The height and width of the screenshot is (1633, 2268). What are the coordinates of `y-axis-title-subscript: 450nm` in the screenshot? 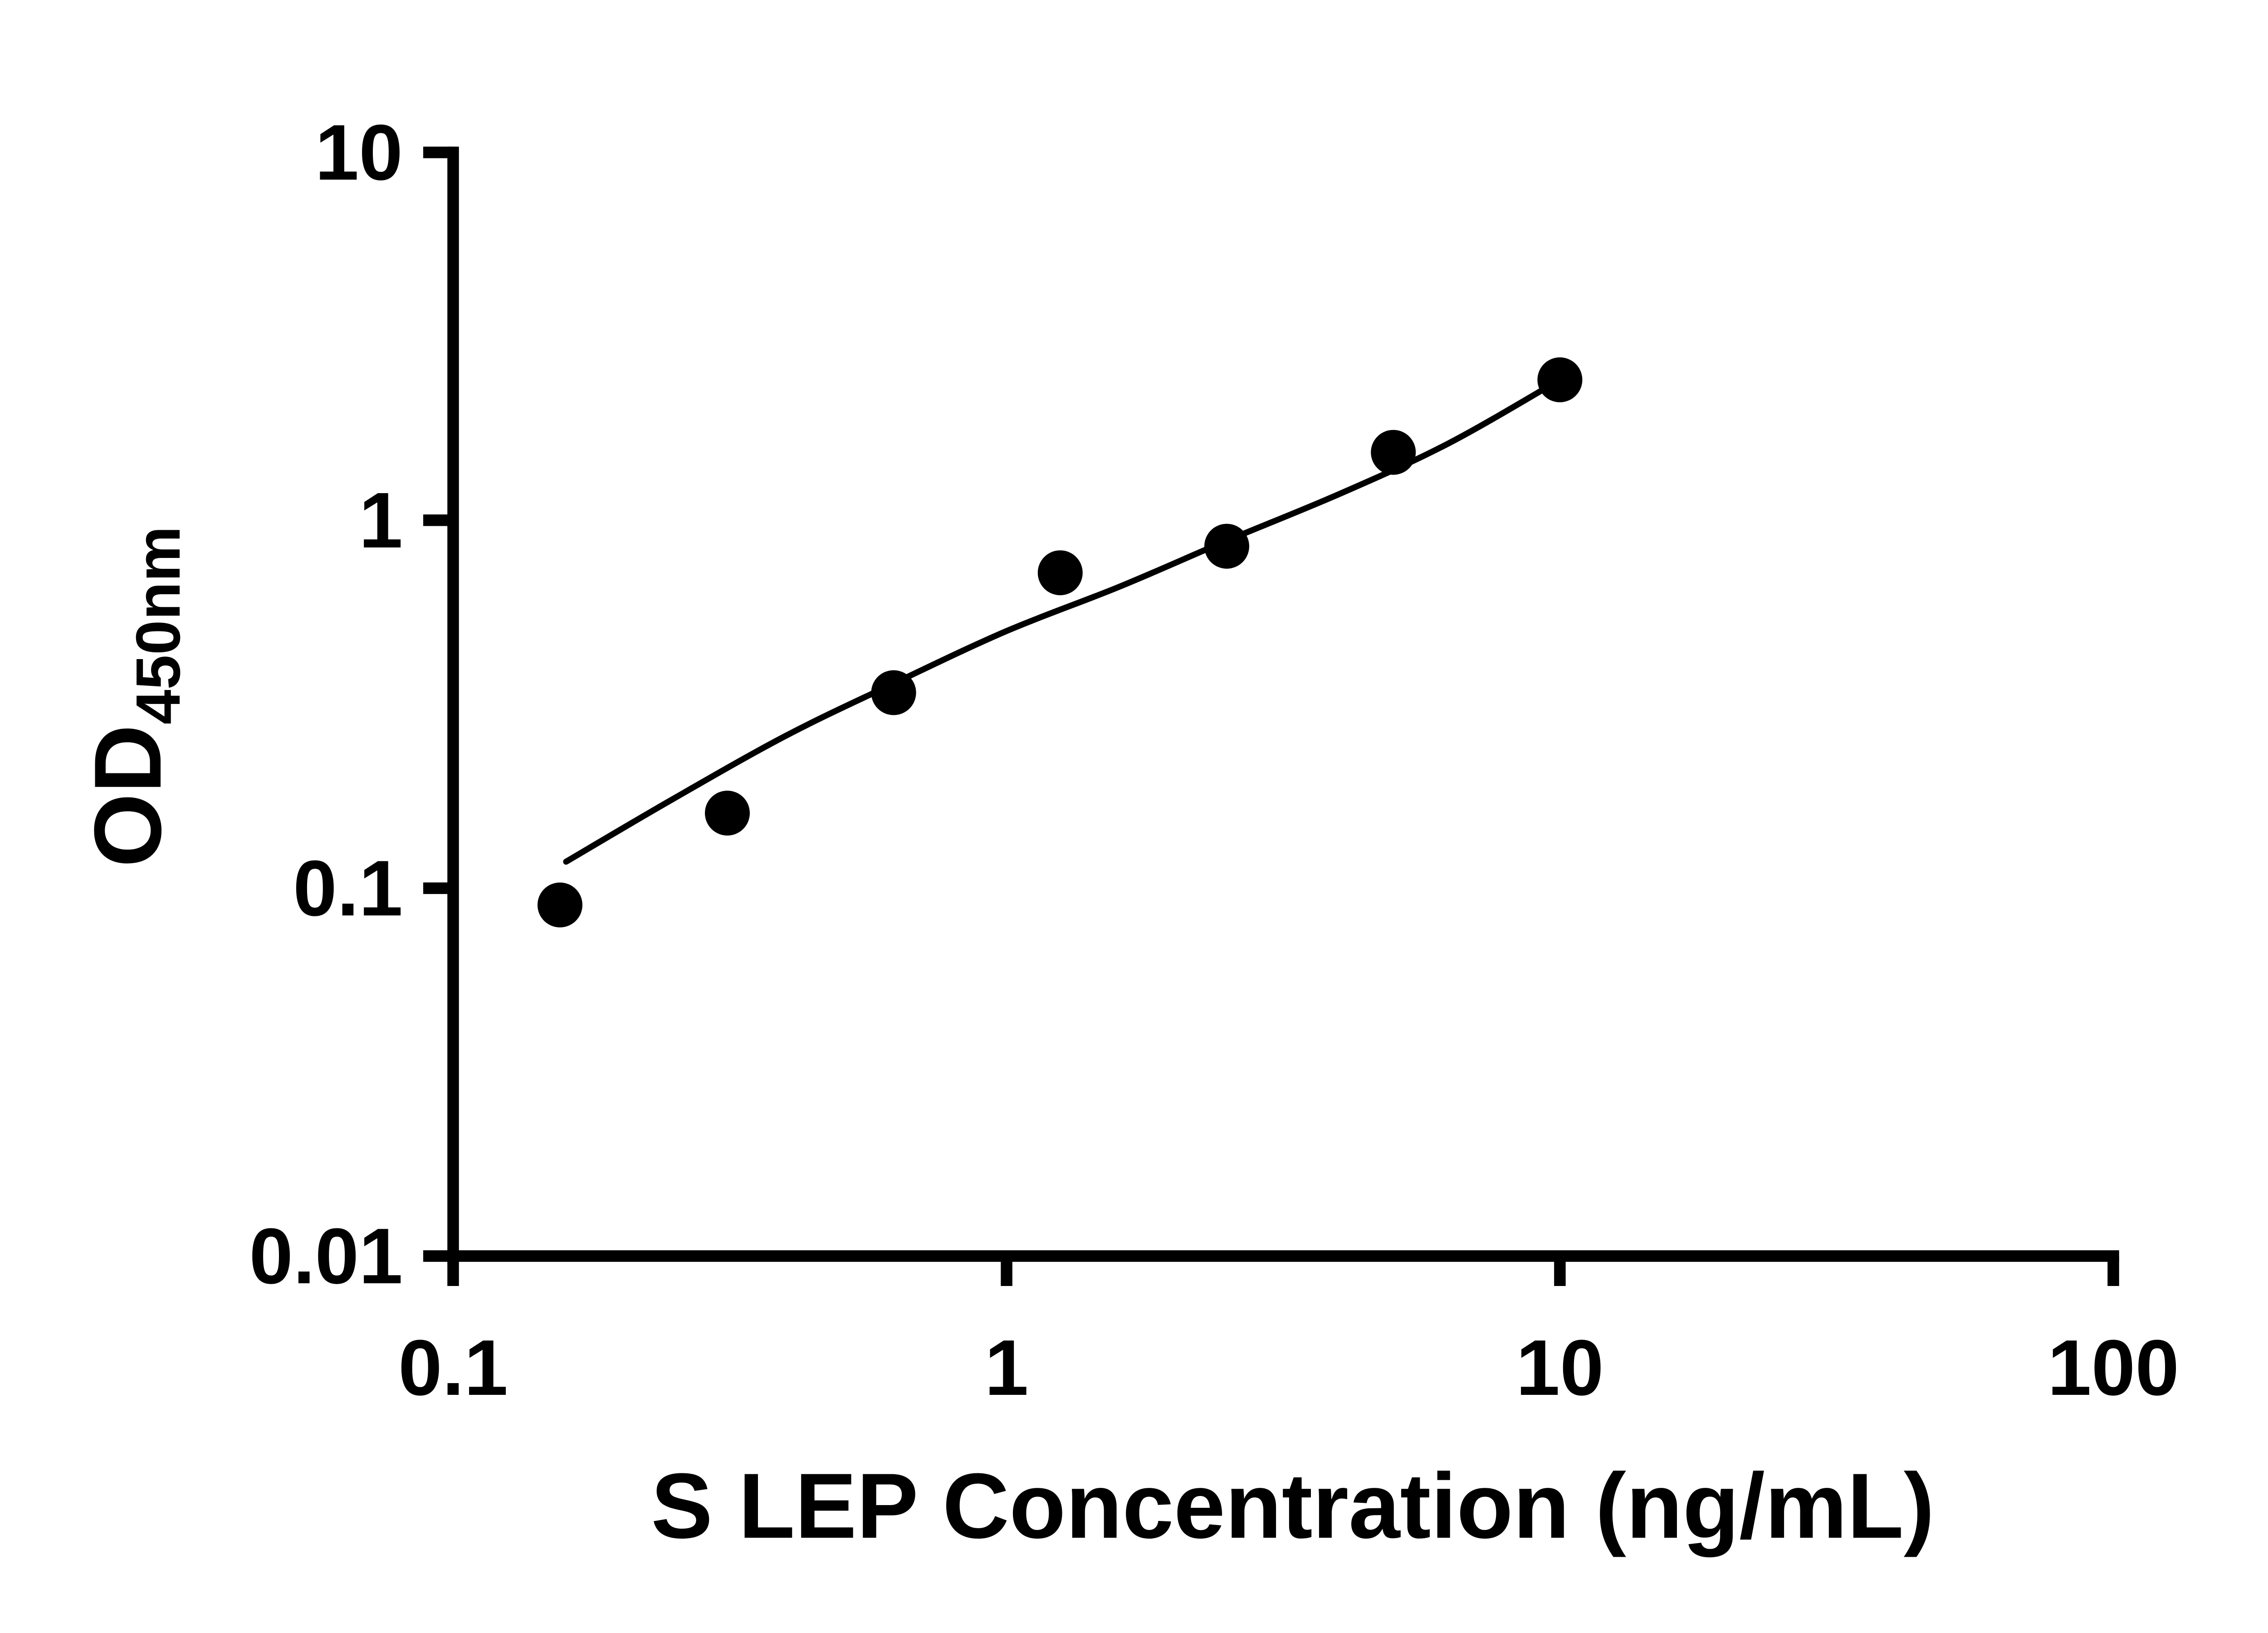 It's located at (158, 625).